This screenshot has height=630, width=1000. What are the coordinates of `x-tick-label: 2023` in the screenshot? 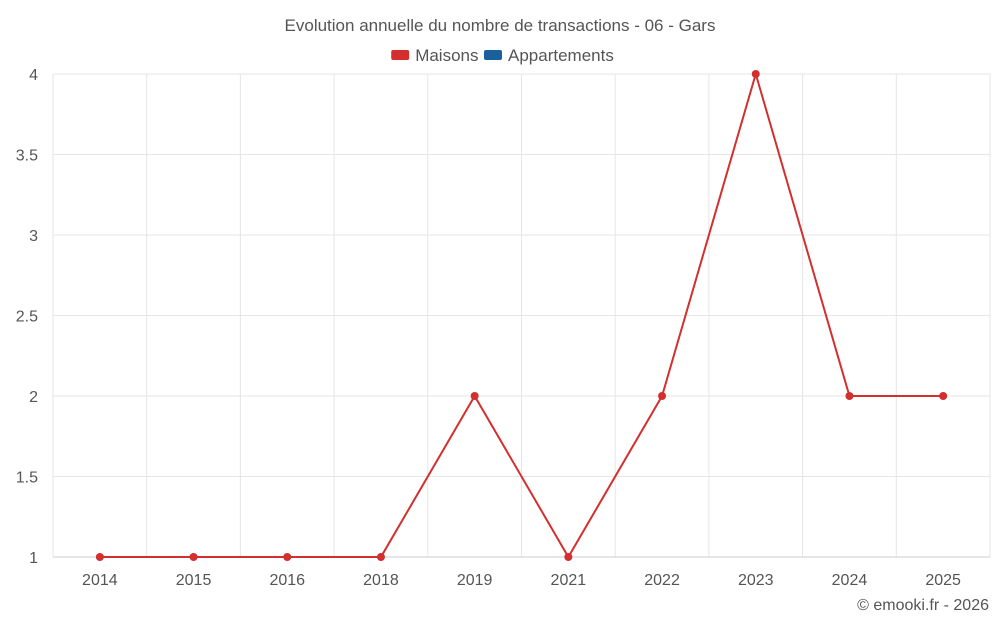 It's located at (756, 580).